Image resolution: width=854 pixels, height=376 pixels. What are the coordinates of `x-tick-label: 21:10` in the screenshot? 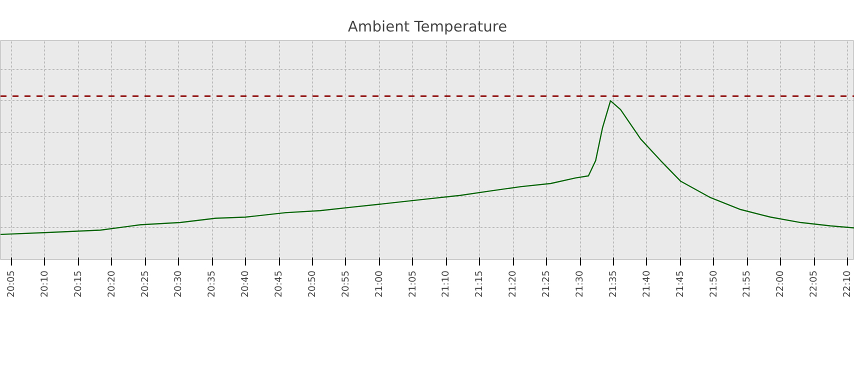 It's located at (446, 284).